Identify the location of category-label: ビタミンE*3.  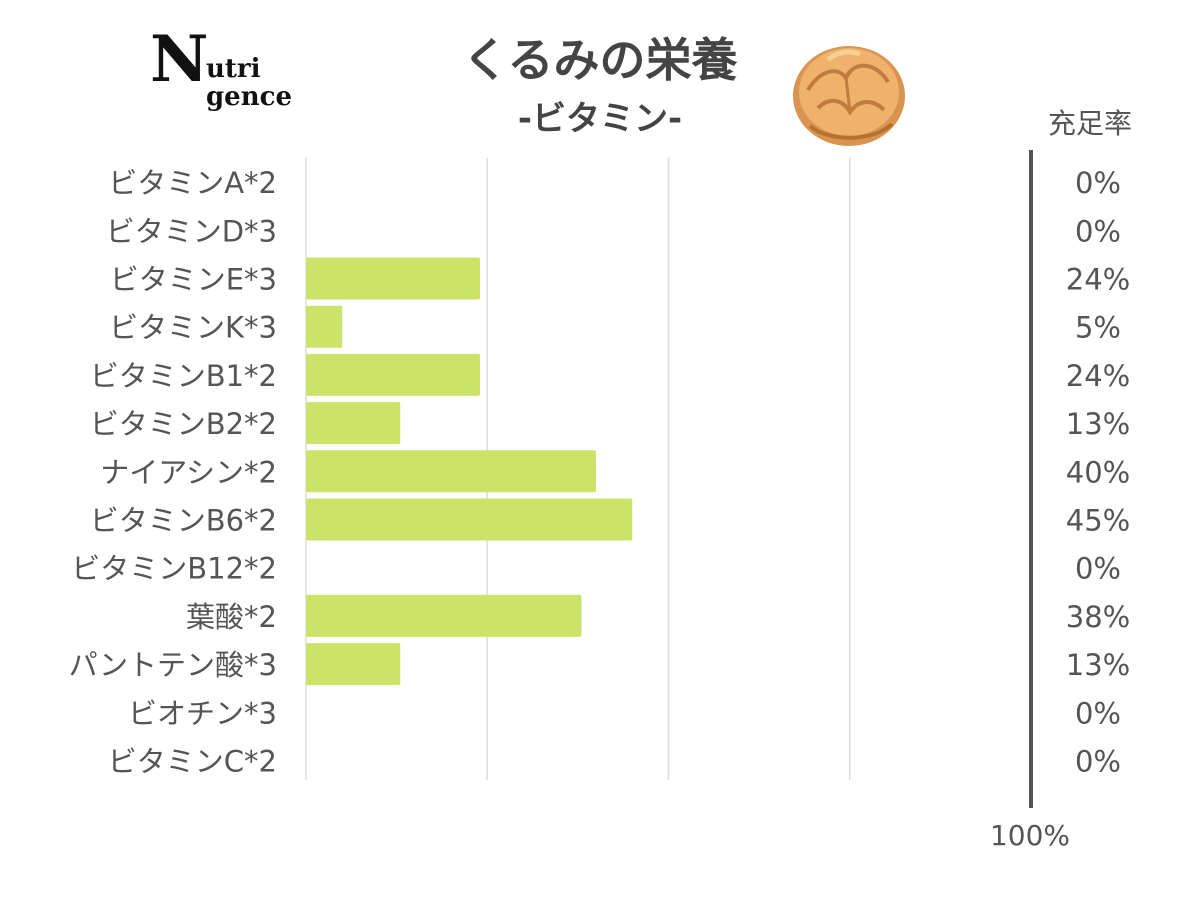
(193, 280).